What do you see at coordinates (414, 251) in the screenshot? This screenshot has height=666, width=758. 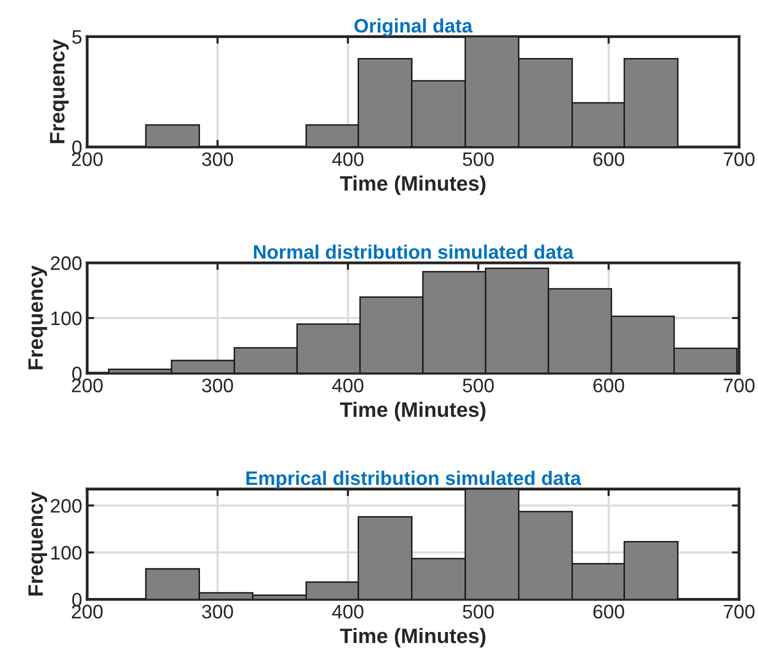 I see `chart-title: Normal distribution simulated data` at bounding box center [414, 251].